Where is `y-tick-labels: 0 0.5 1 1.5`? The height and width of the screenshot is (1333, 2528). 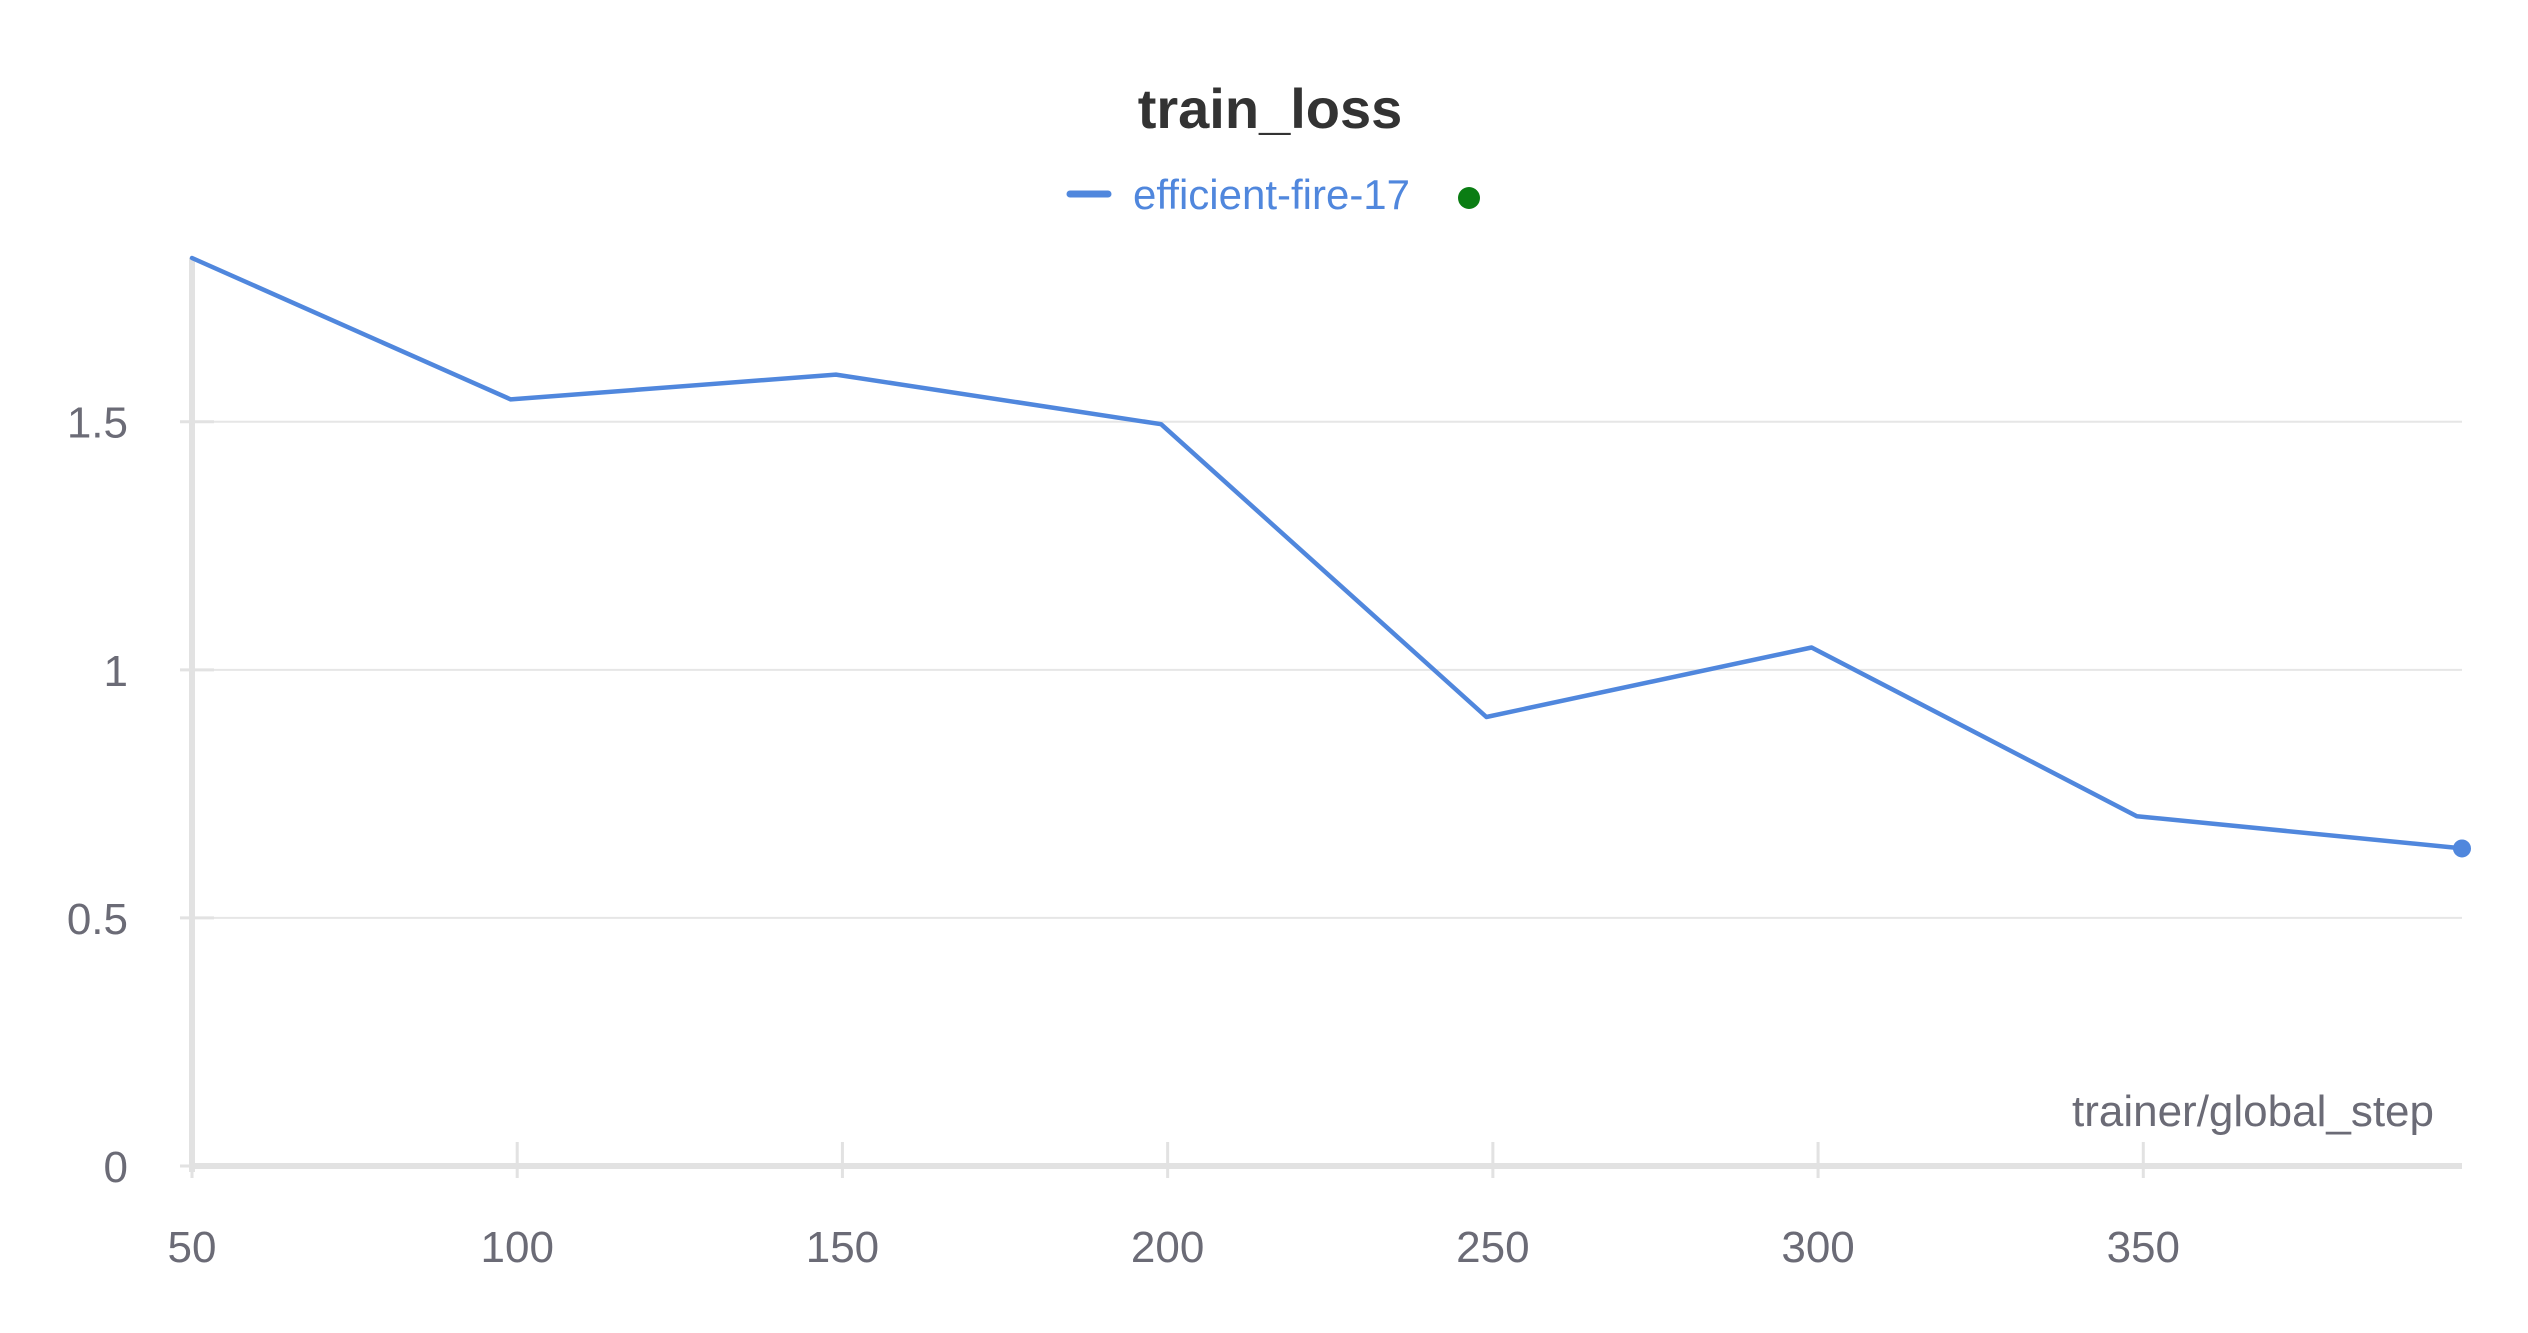 y-tick-labels: 0 0.5 1 1.5 is located at coordinates (97, 795).